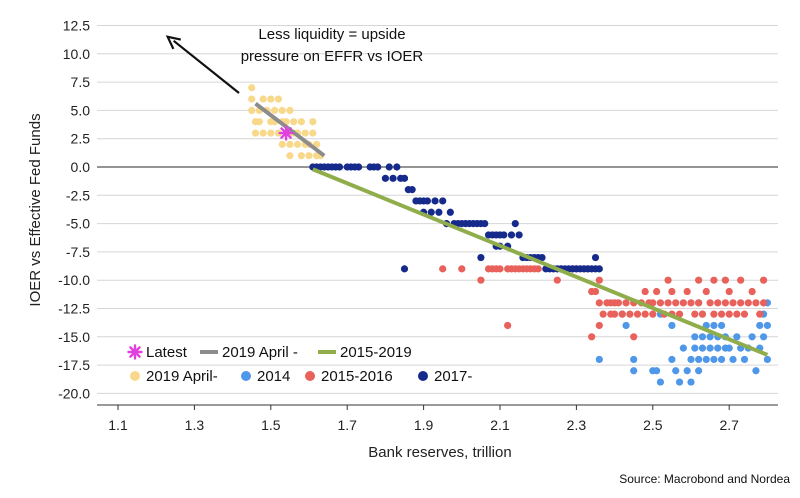 The width and height of the screenshot is (800, 498). What do you see at coordinates (74, 309) in the screenshot?
I see `y-tick-label: -12.5` at bounding box center [74, 309].